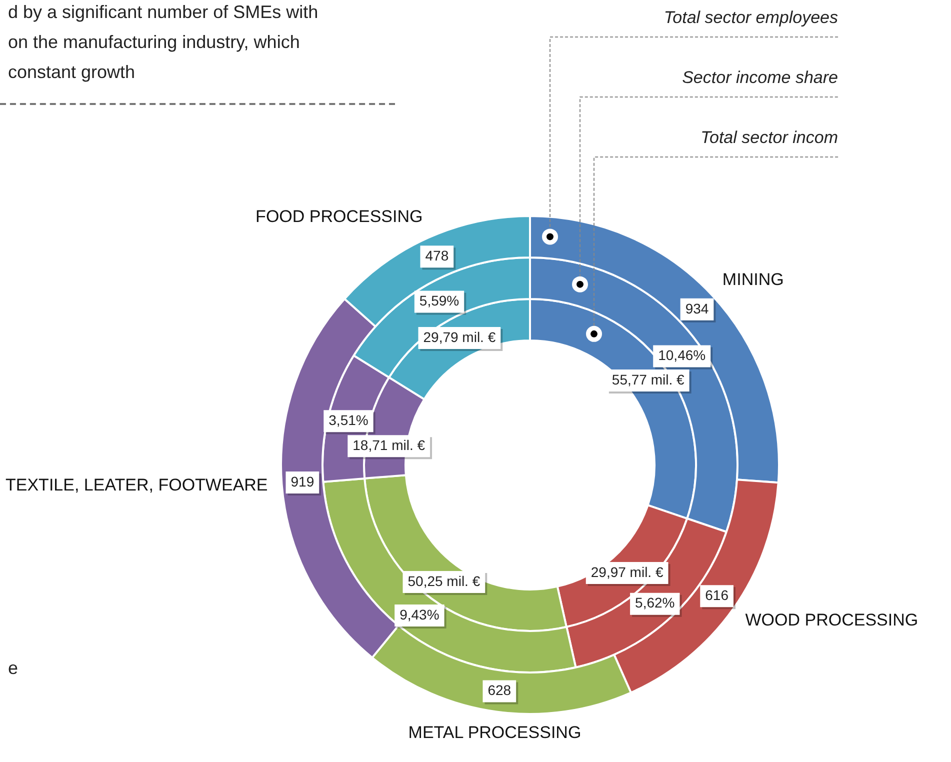  What do you see at coordinates (444, 580) in the screenshot?
I see `data-label: 50,25 mil. €` at bounding box center [444, 580].